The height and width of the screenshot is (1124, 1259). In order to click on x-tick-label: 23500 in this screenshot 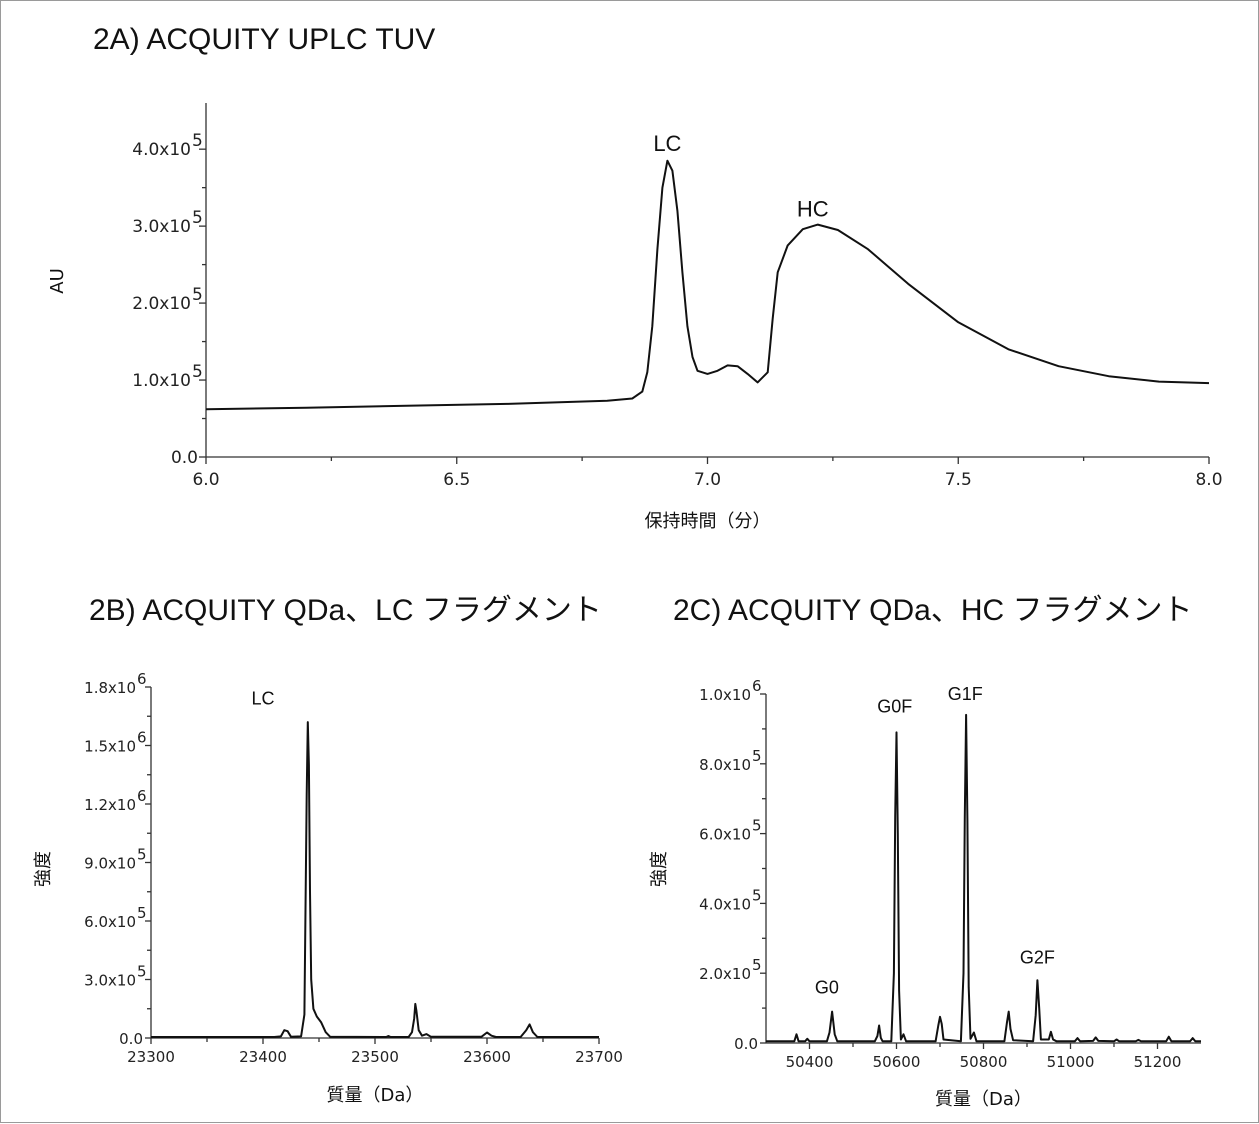, I will do `click(375, 1057)`.